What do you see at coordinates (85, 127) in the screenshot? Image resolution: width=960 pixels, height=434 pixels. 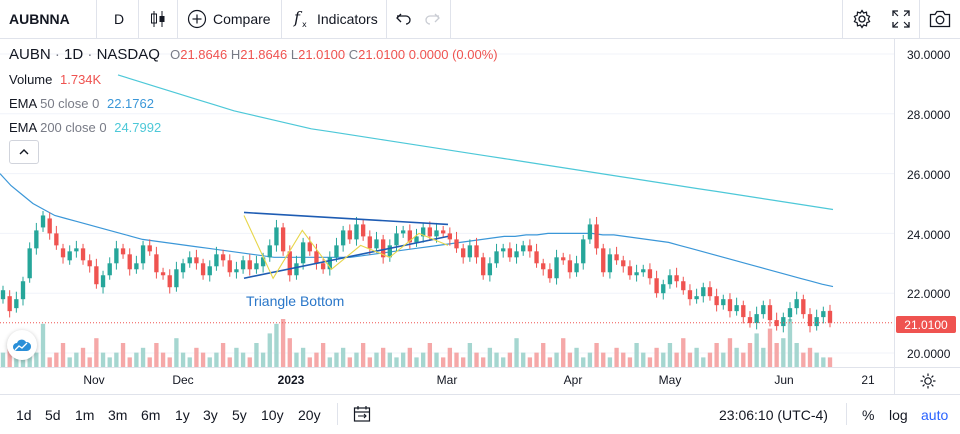 I see `ema200-legend: EMA 200 close 0 24.7992` at bounding box center [85, 127].